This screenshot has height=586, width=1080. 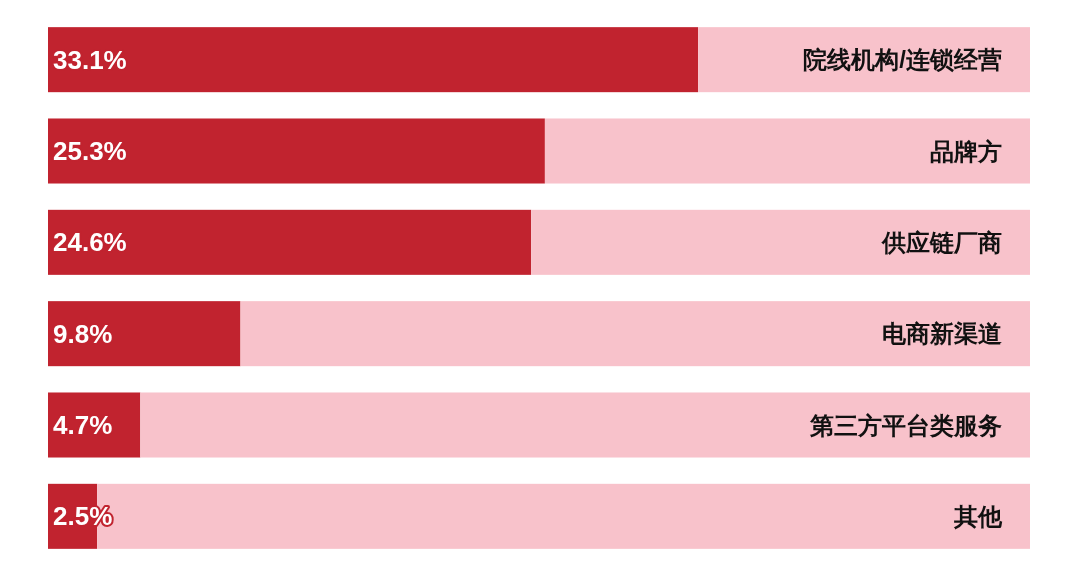 What do you see at coordinates (902, 60) in the screenshot?
I see `category-label: 院线机构/连锁经营` at bounding box center [902, 60].